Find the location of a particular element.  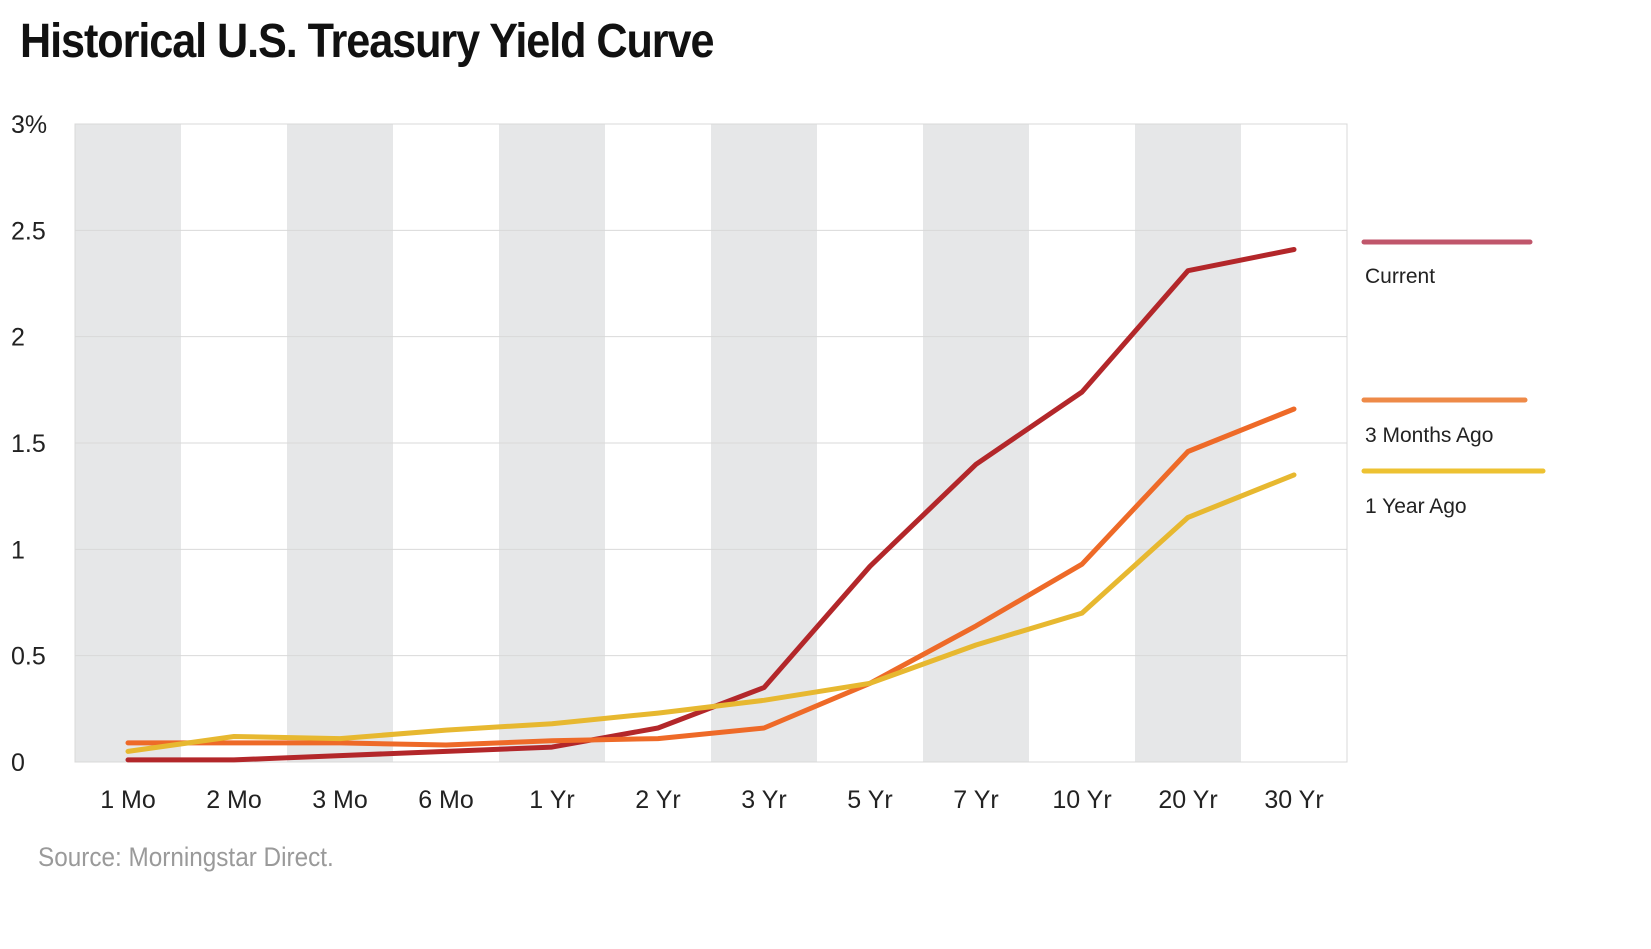

y-tick-label: 0 is located at coordinates (18, 763).